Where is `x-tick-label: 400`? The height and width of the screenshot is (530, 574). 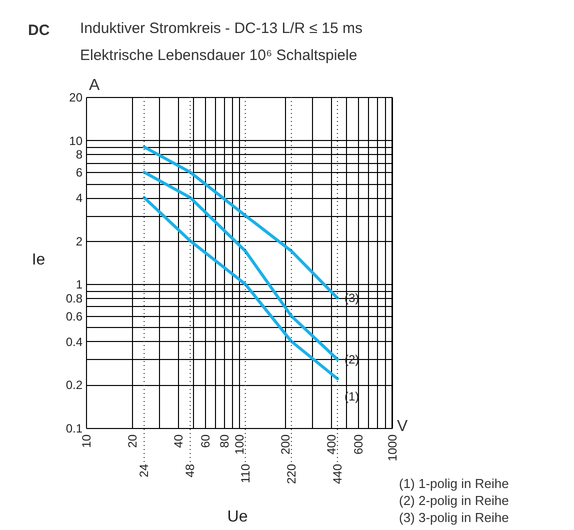 x-tick-label: 400 is located at coordinates (331, 444).